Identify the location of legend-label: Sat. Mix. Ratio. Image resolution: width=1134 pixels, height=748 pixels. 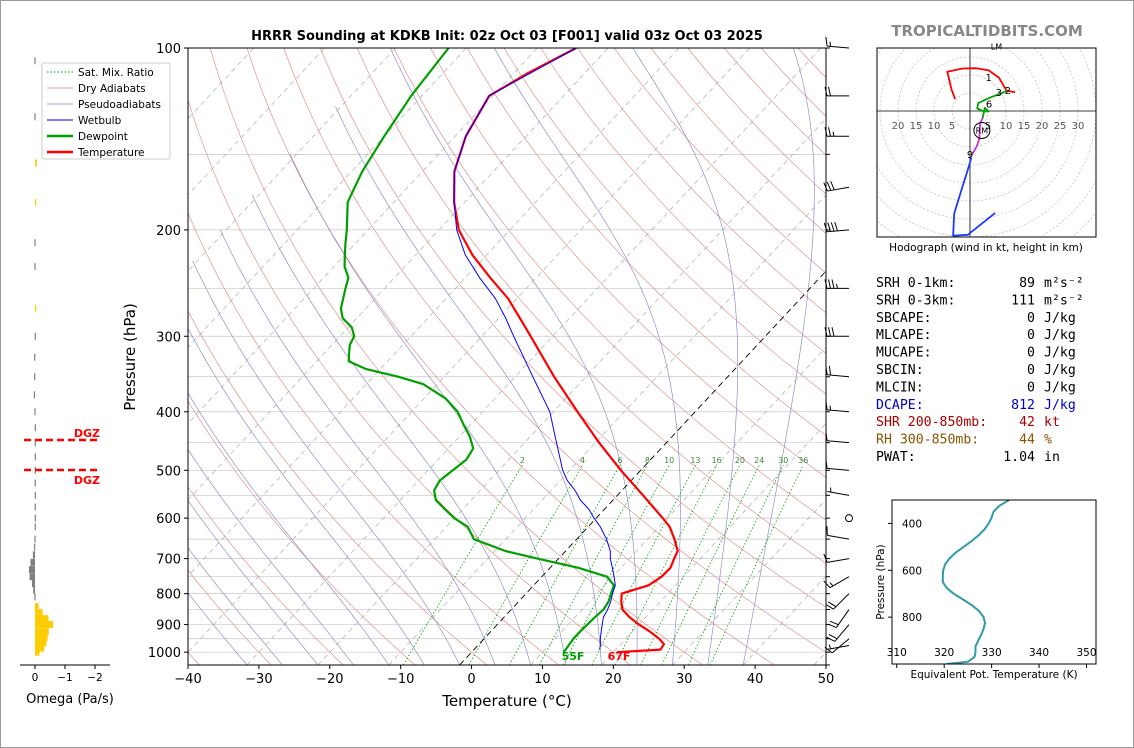
(116, 73).